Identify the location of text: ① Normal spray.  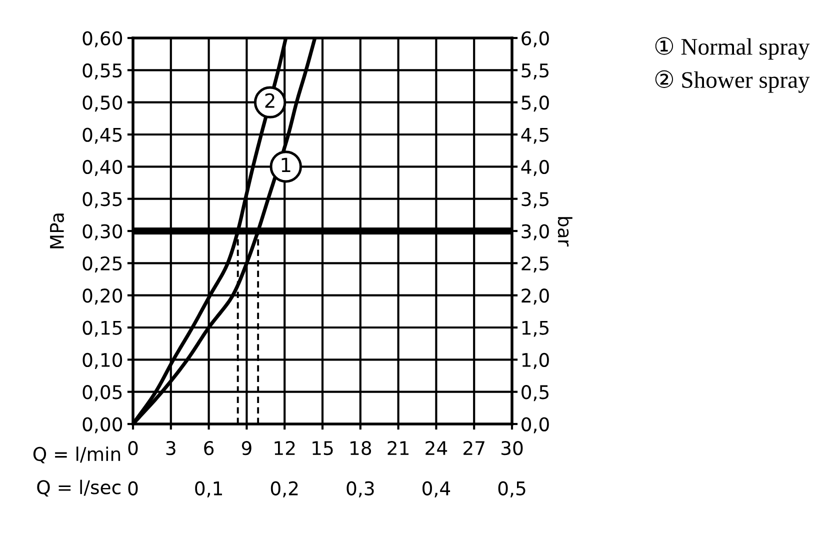
(732, 48).